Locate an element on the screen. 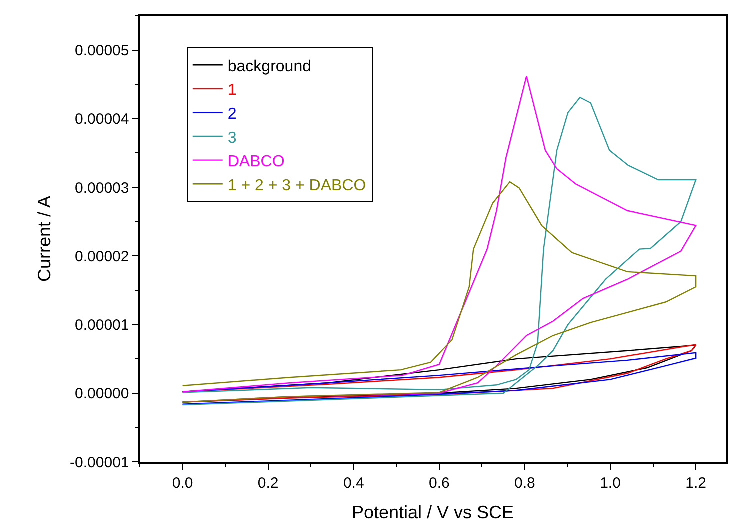 This screenshot has width=732, height=523. y-tick-label: 0.00001 is located at coordinates (102, 325).